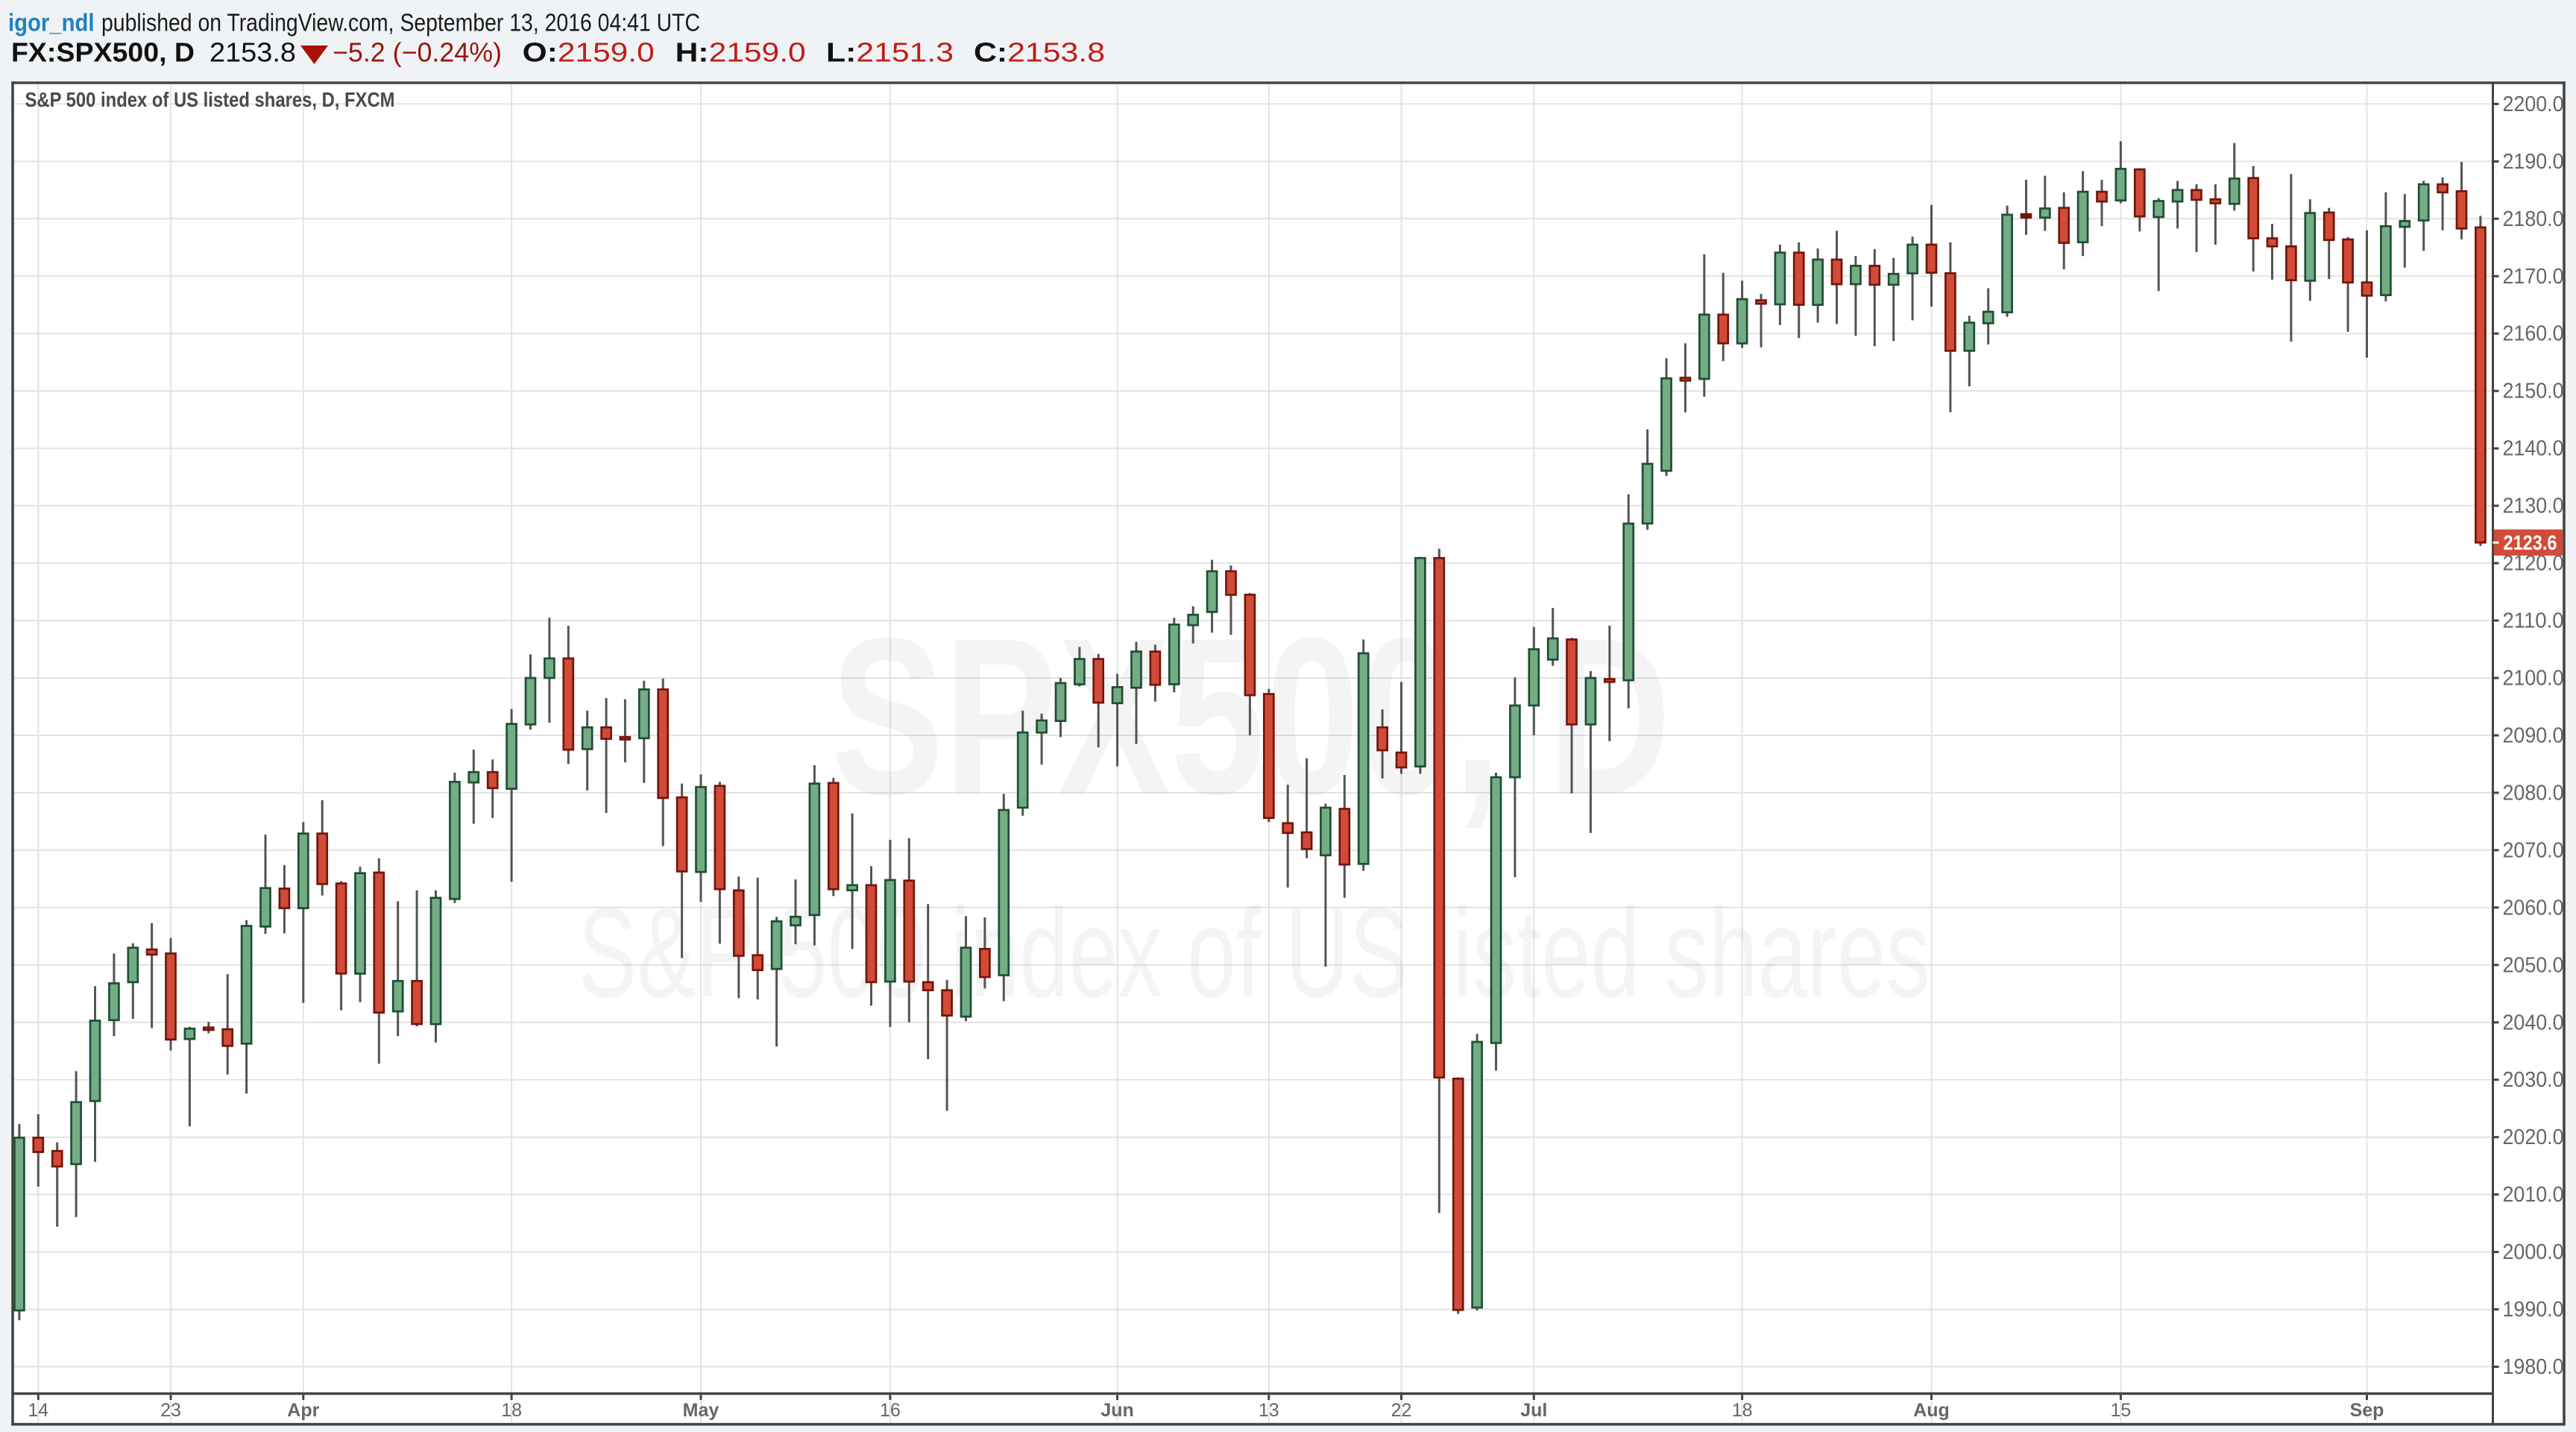 Image resolution: width=2576 pixels, height=1432 pixels. What do you see at coordinates (2533, 1080) in the screenshot?
I see `svg-text: 2030.0` at bounding box center [2533, 1080].